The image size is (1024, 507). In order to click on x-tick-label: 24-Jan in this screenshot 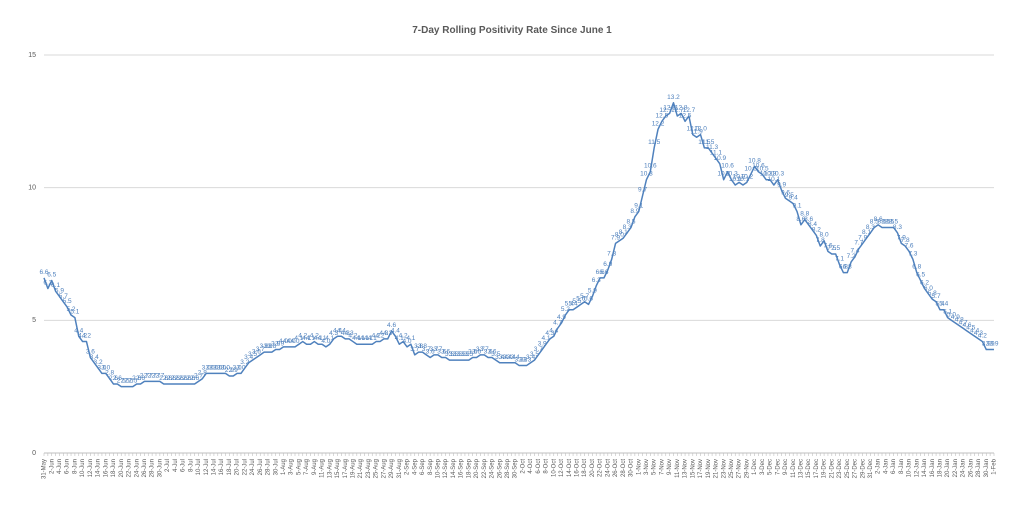, I will do `click(964, 468)`.